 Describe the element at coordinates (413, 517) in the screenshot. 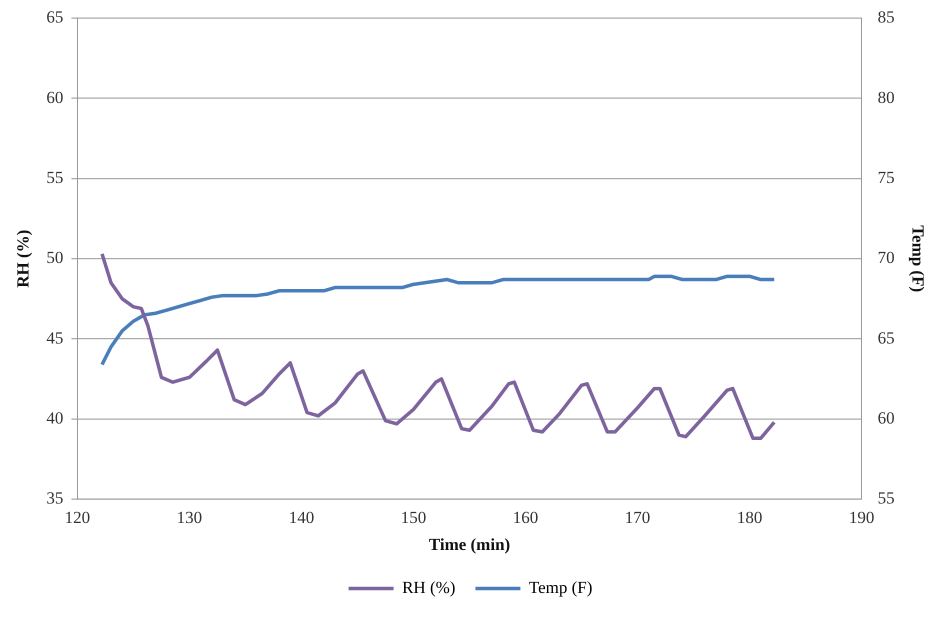

I see `x-tick-label: 150` at that location.